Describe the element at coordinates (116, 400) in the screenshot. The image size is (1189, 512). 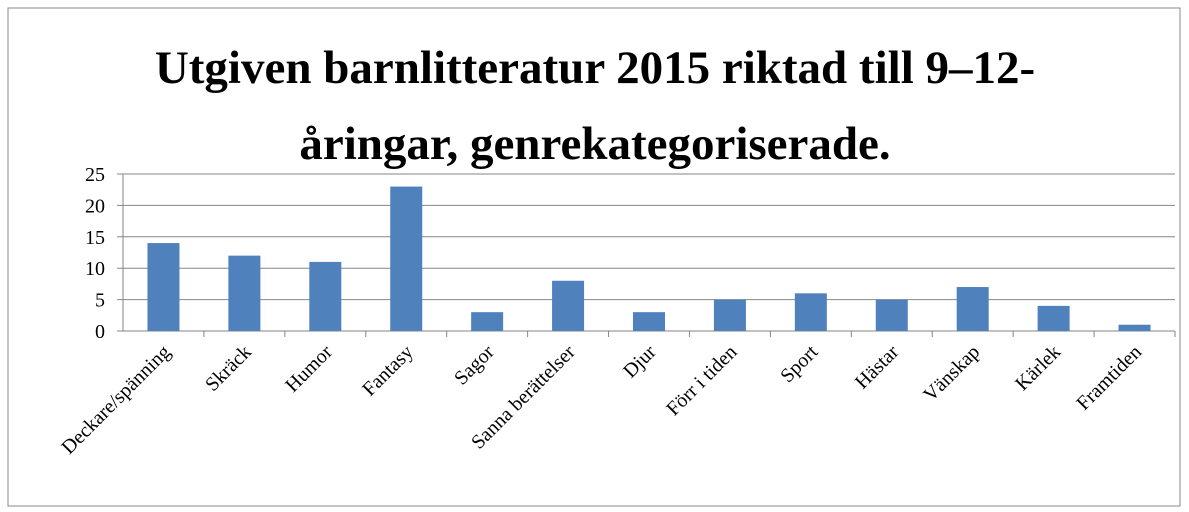
I see `x-tick-label: Deckare/spänning` at that location.